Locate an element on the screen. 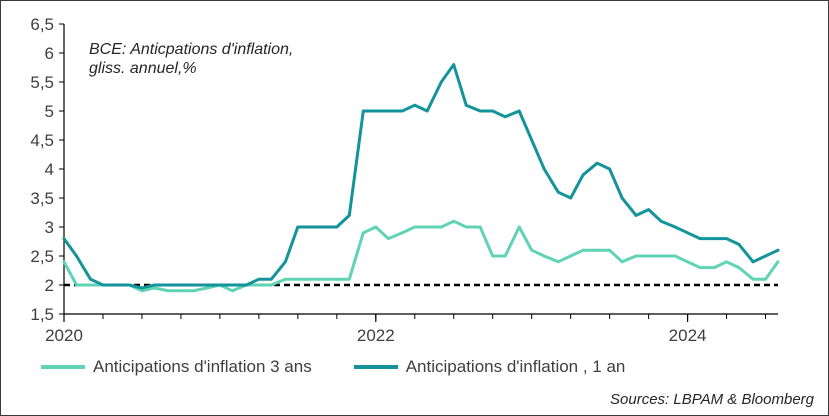 This screenshot has width=829, height=416. y-tick-label: 4,5 is located at coordinates (42, 140).